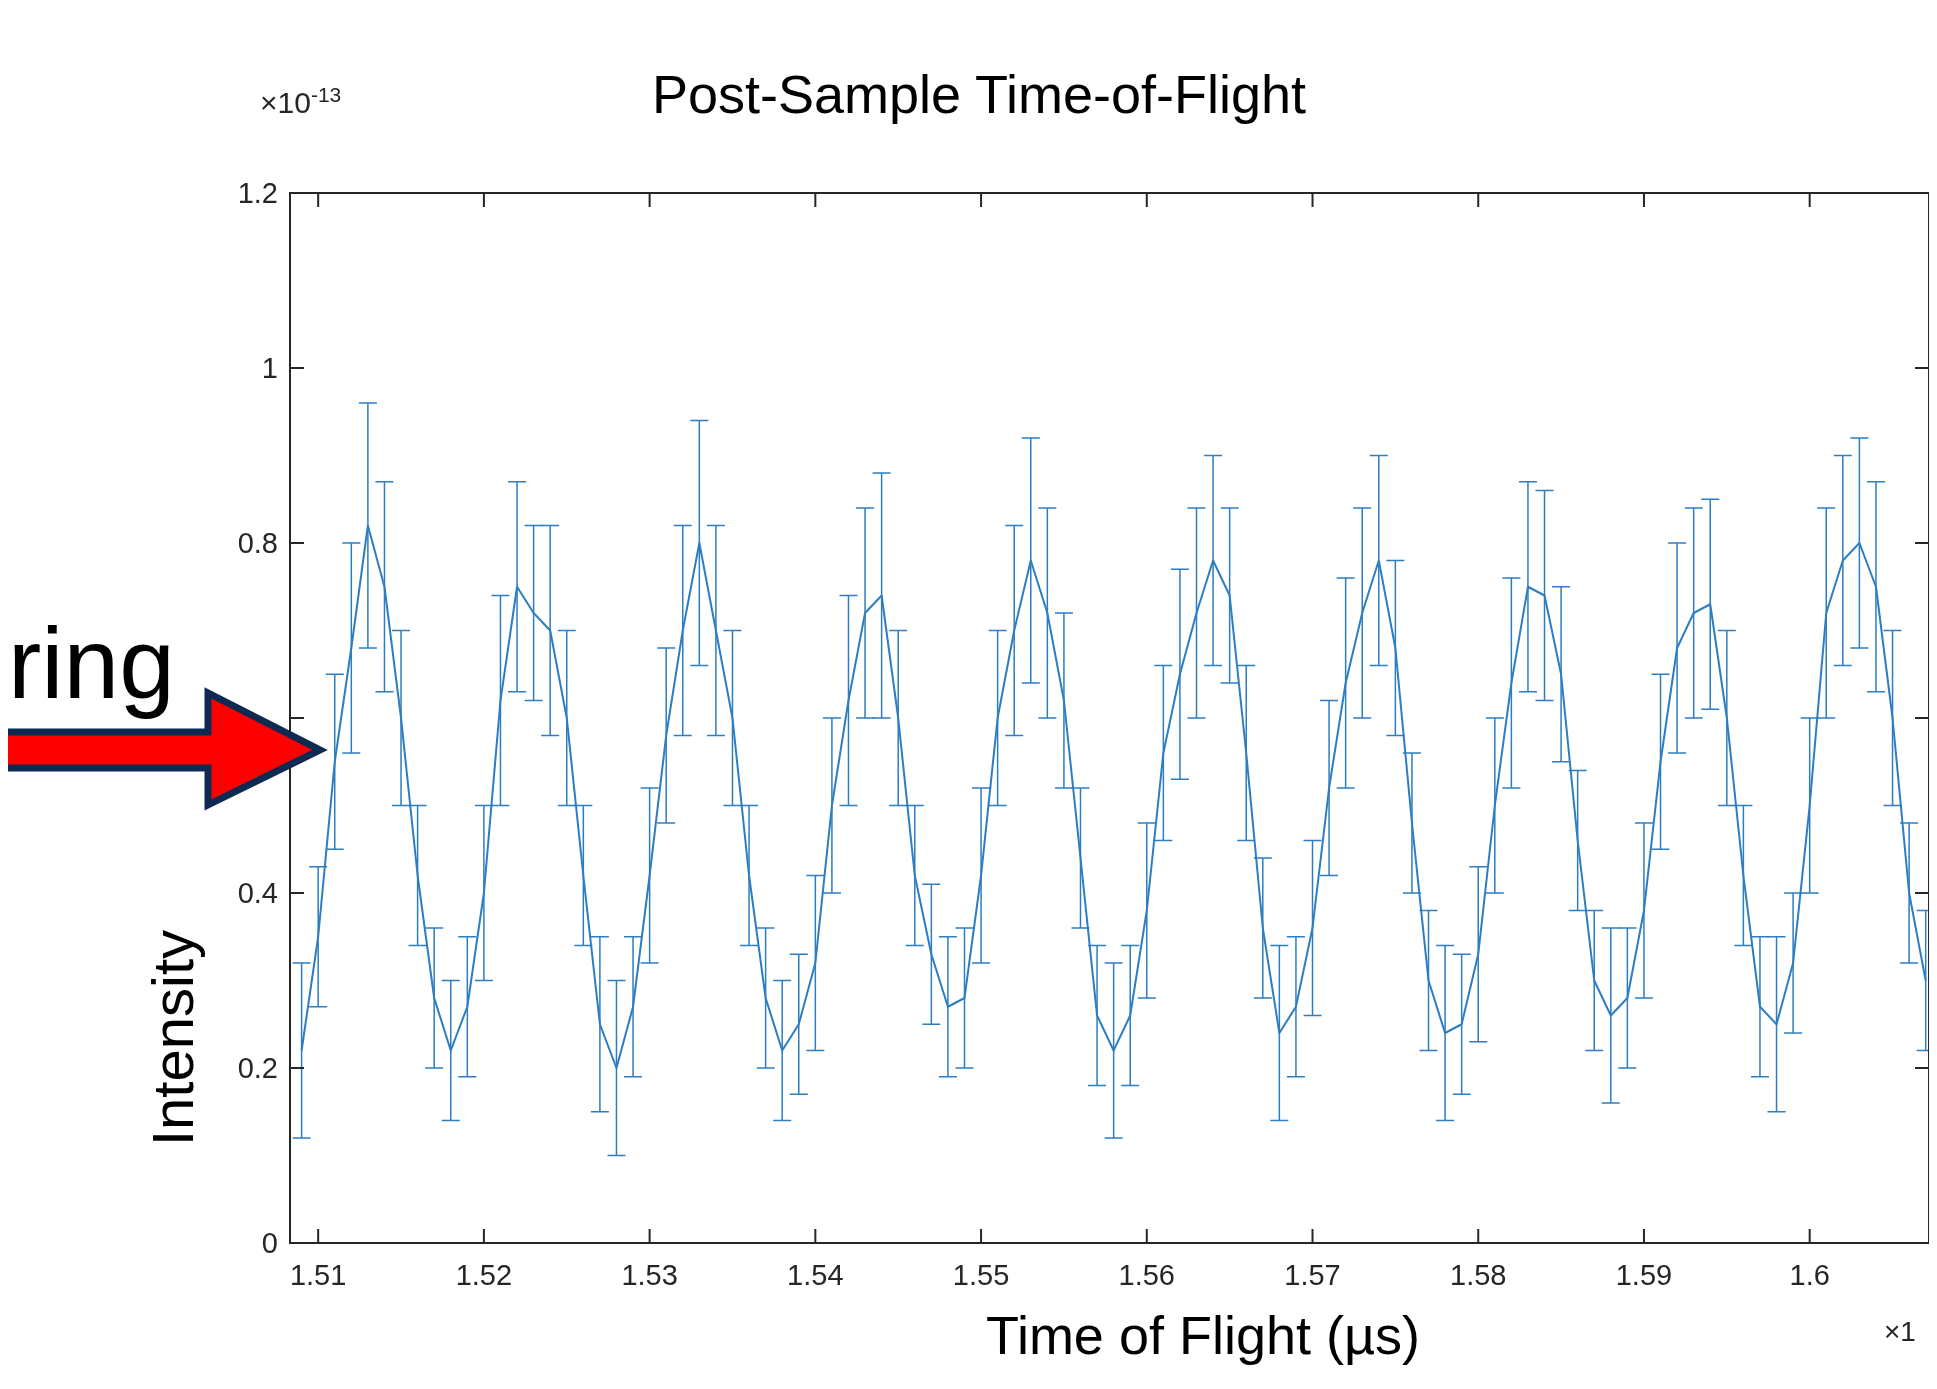 The image size is (1937, 1389). Describe the element at coordinates (257, 893) in the screenshot. I see `y-tick-label: 0.4` at that location.